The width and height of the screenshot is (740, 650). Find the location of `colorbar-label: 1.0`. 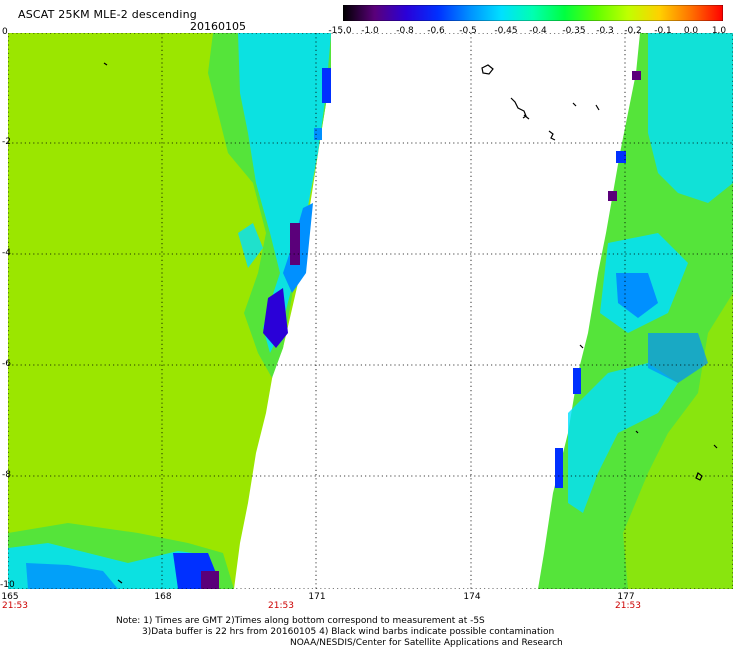

colorbar-label: 1.0 is located at coordinates (719, 31).